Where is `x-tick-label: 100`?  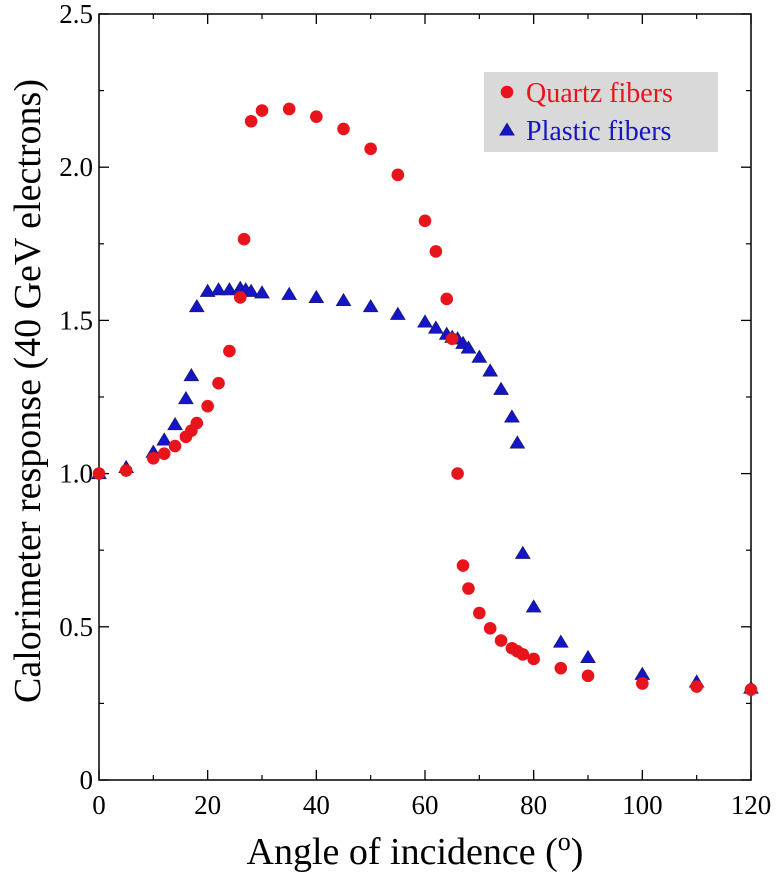
x-tick-label: 100 is located at coordinates (642, 805).